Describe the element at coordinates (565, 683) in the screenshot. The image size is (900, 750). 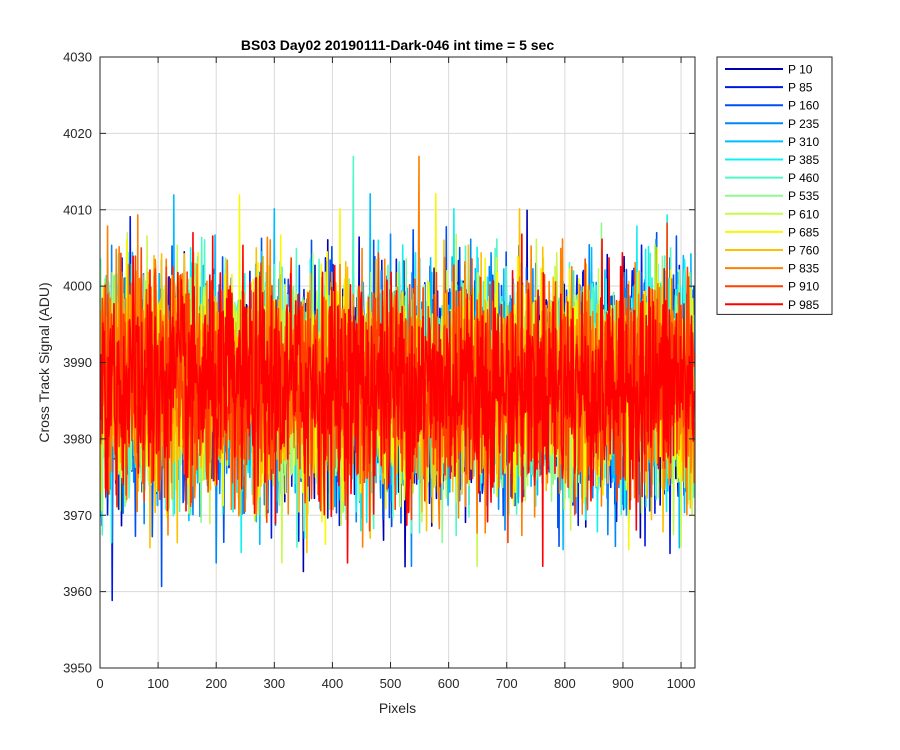
I see `x-tick-label: 800` at that location.